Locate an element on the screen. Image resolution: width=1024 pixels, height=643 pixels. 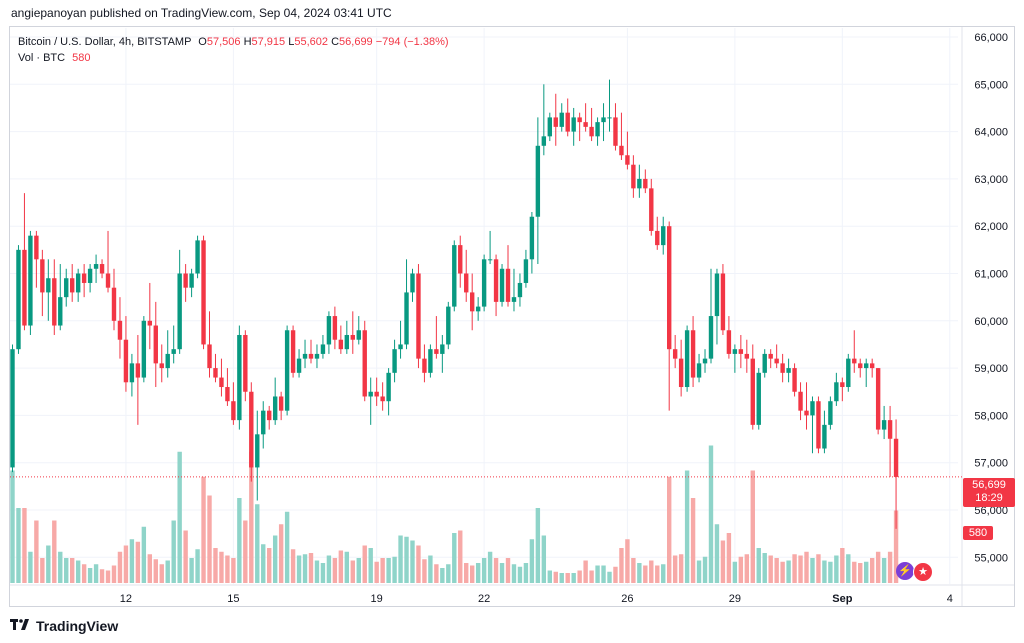
x-tick-label: 22 is located at coordinates (484, 599).